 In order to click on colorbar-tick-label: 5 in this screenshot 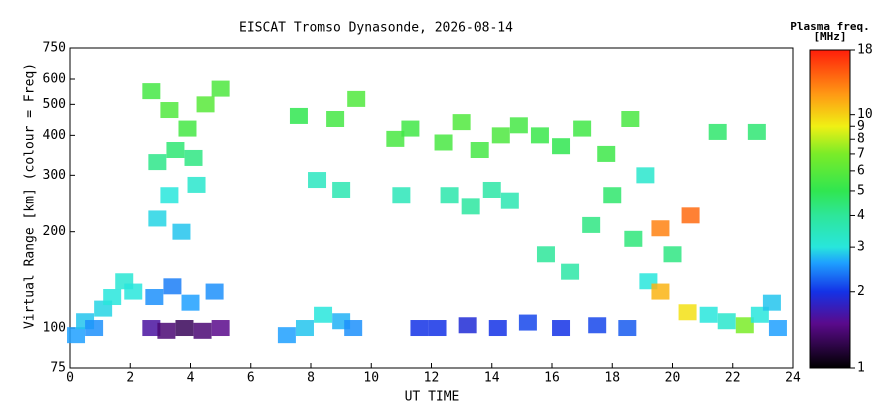, I will do `click(861, 190)`.